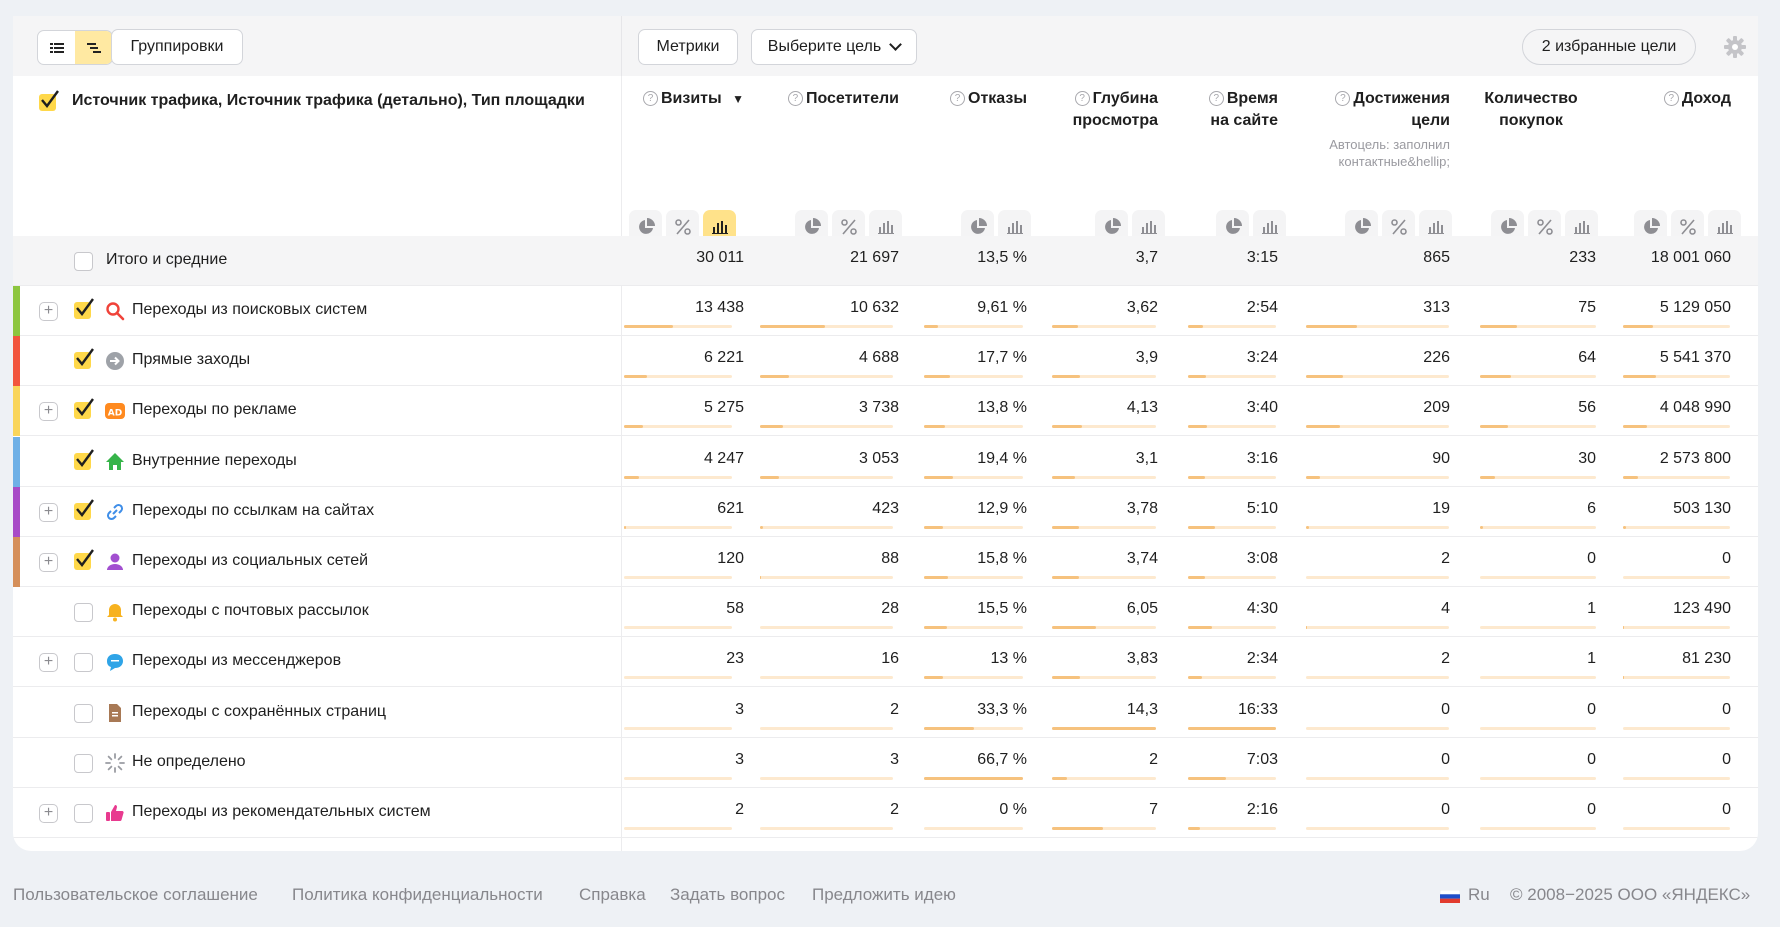  What do you see at coordinates (177, 47) in the screenshot?
I see `groupings-button: Группировки` at bounding box center [177, 47].